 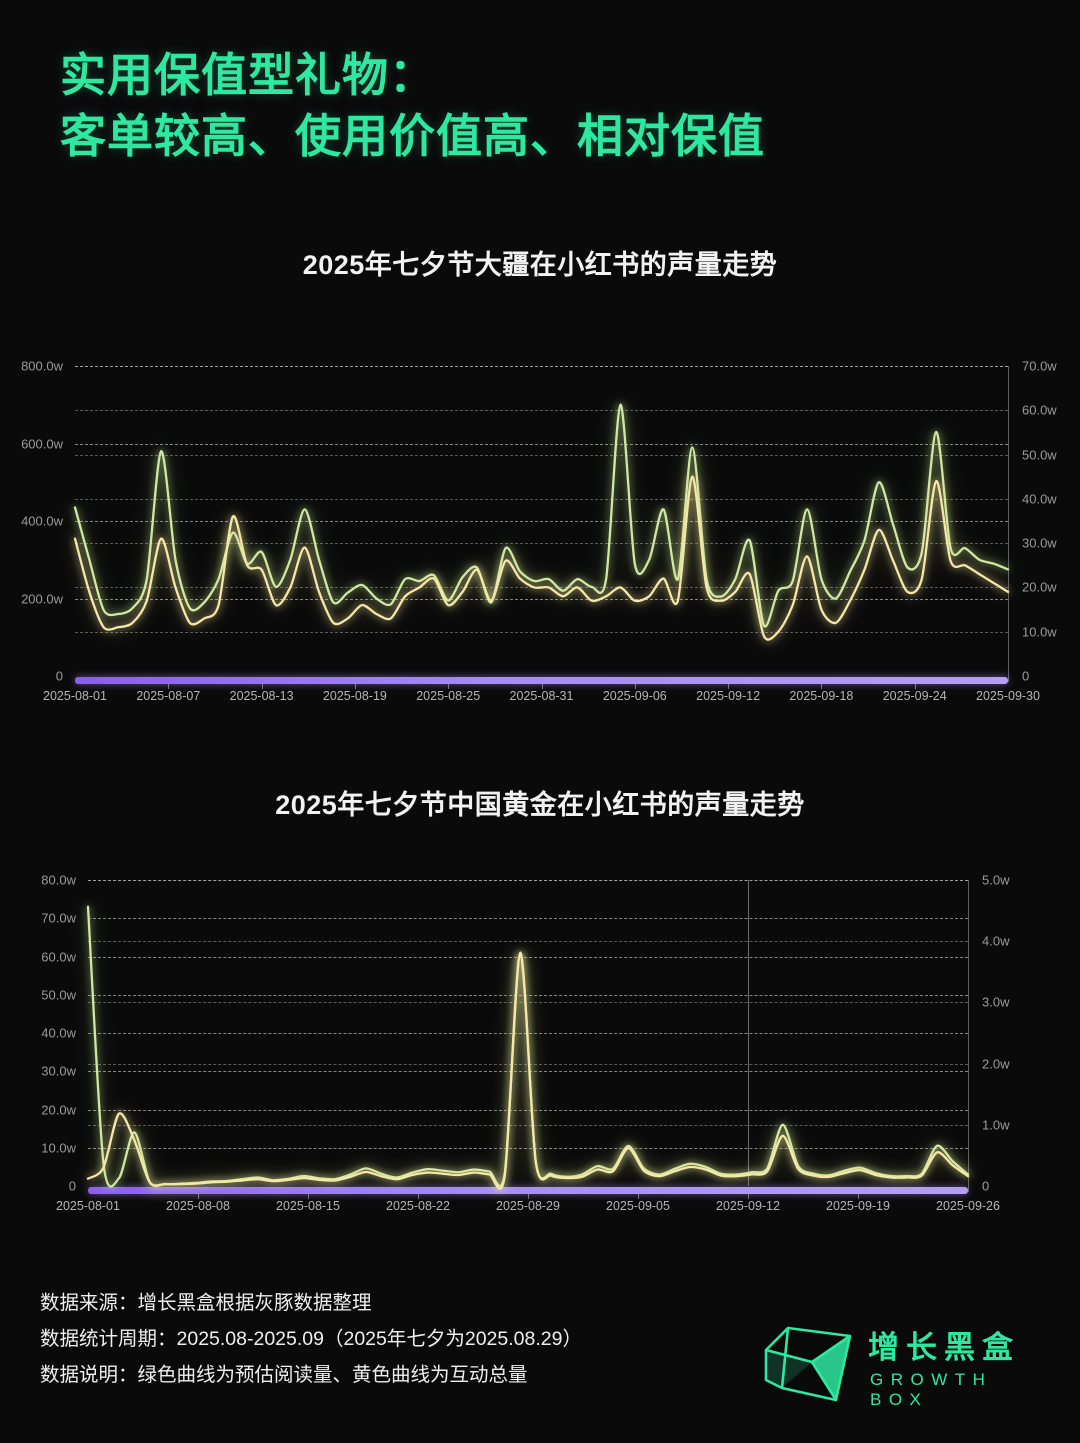 What do you see at coordinates (1039, 455) in the screenshot?
I see `y-axis-right-tick: 50.0w` at bounding box center [1039, 455].